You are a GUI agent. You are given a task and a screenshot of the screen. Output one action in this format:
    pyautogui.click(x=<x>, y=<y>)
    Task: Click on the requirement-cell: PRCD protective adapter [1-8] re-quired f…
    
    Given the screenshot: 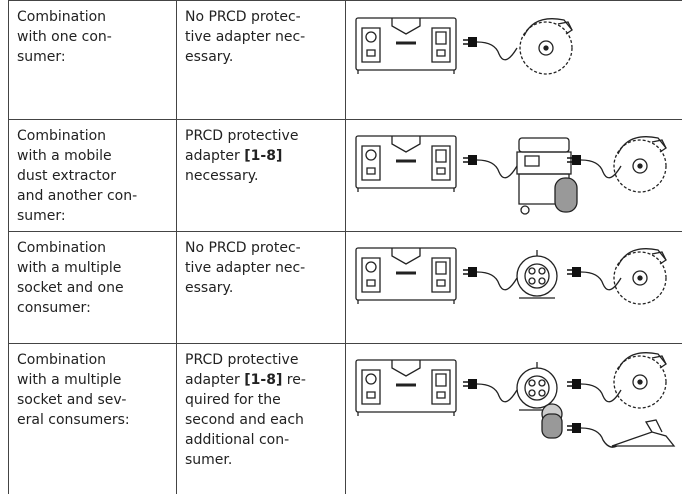 What is the action you would take?
    pyautogui.click(x=245, y=410)
    